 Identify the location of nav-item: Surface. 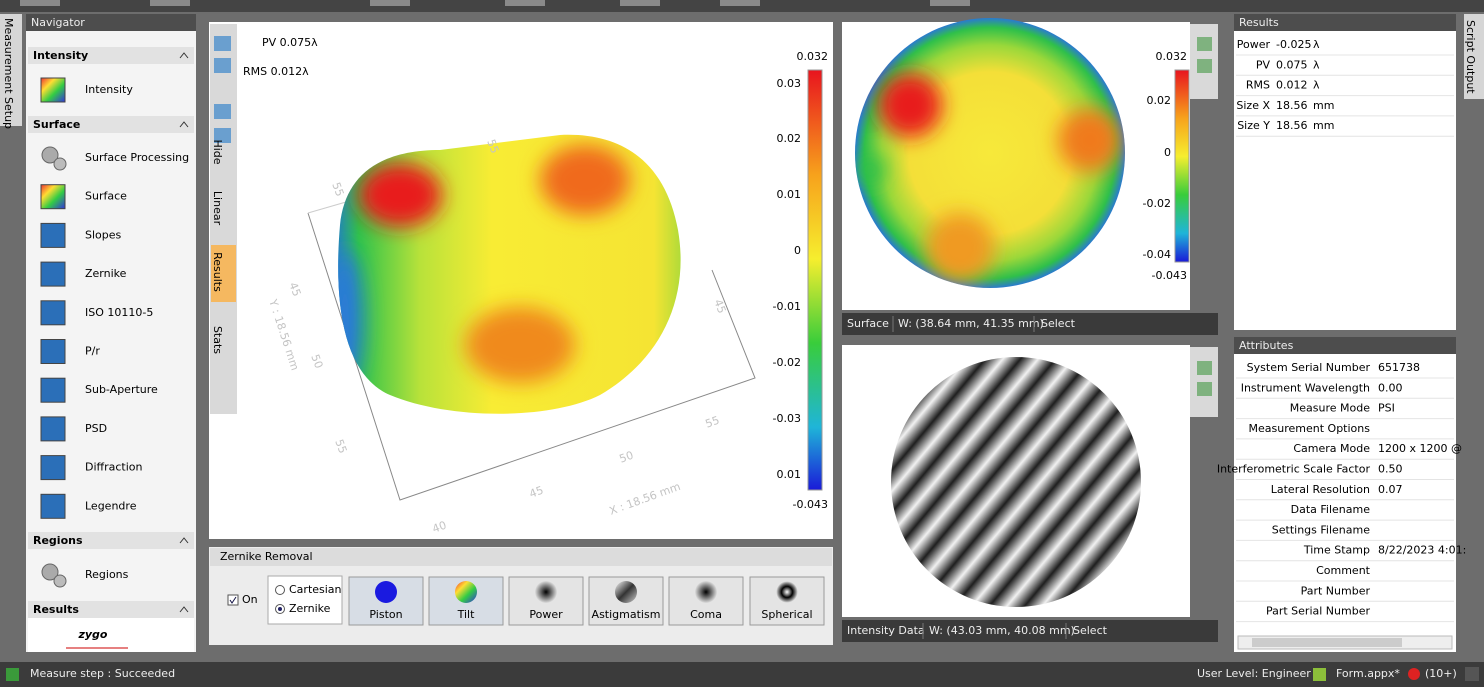
(106, 196).